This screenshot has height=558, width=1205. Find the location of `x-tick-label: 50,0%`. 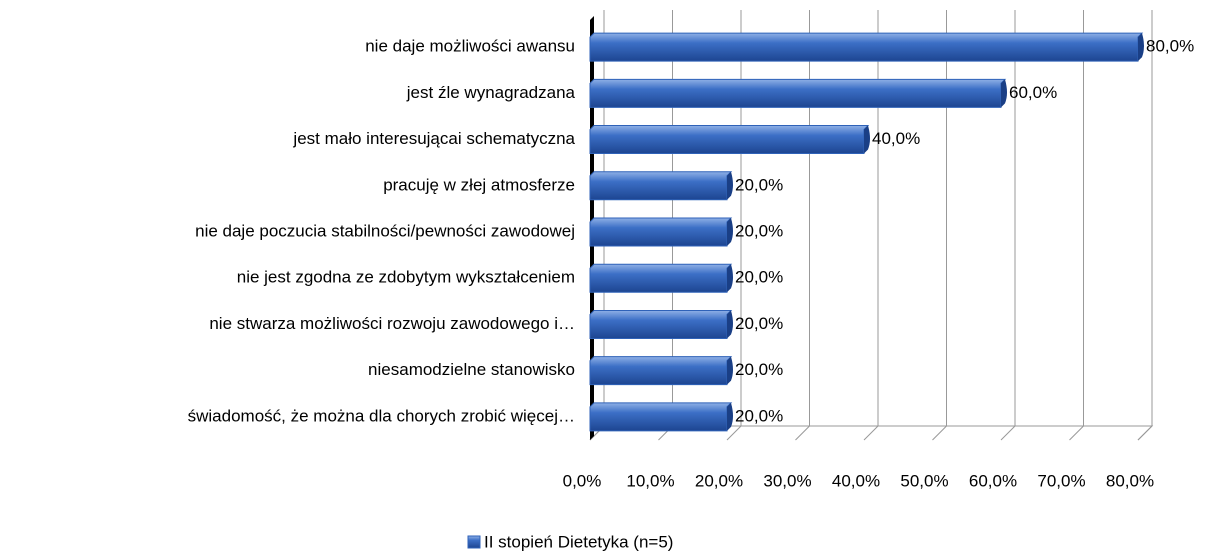

x-tick-label: 50,0% is located at coordinates (924, 480).